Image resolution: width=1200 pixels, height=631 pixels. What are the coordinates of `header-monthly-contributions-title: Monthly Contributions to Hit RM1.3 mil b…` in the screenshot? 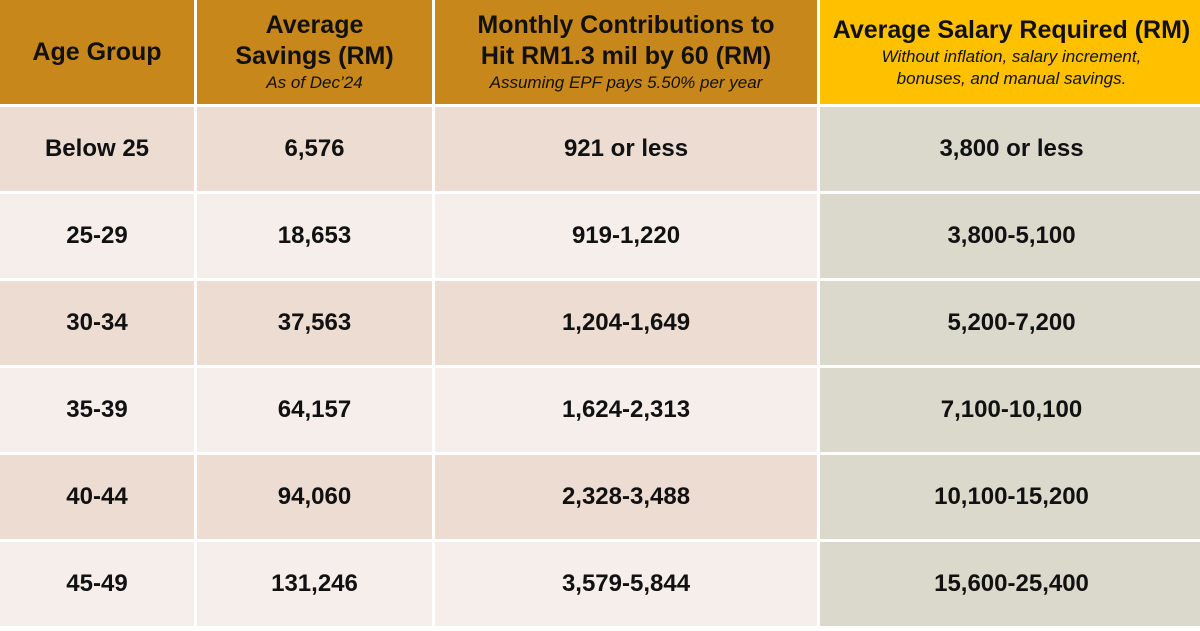 It's located at (626, 40).